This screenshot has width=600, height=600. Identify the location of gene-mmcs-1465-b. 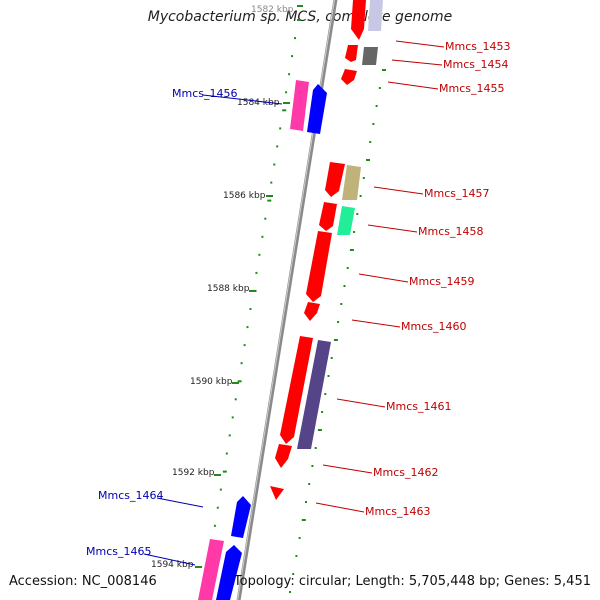
(229, 572).